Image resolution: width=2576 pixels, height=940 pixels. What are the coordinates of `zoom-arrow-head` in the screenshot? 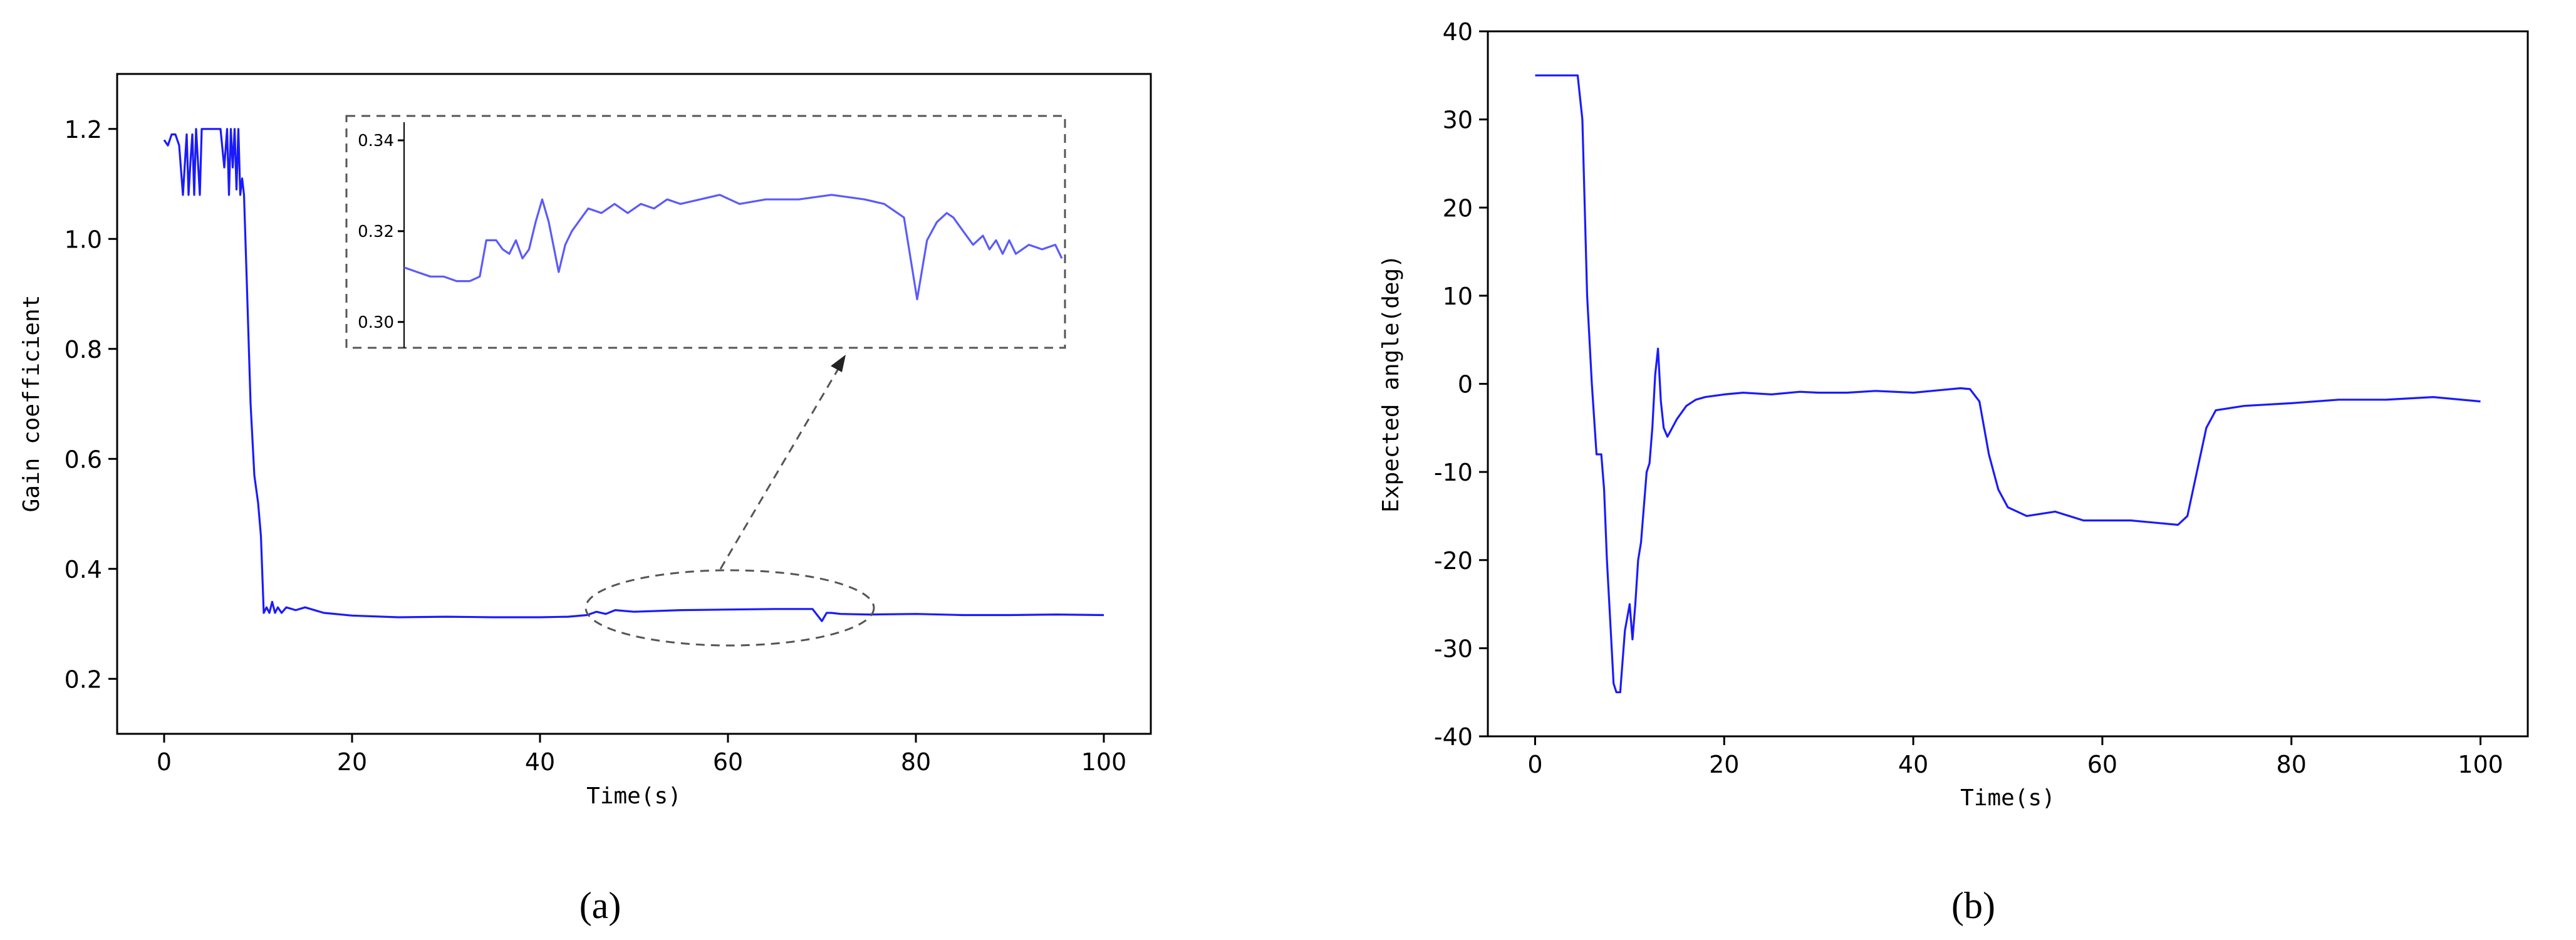 It's located at (838, 363).